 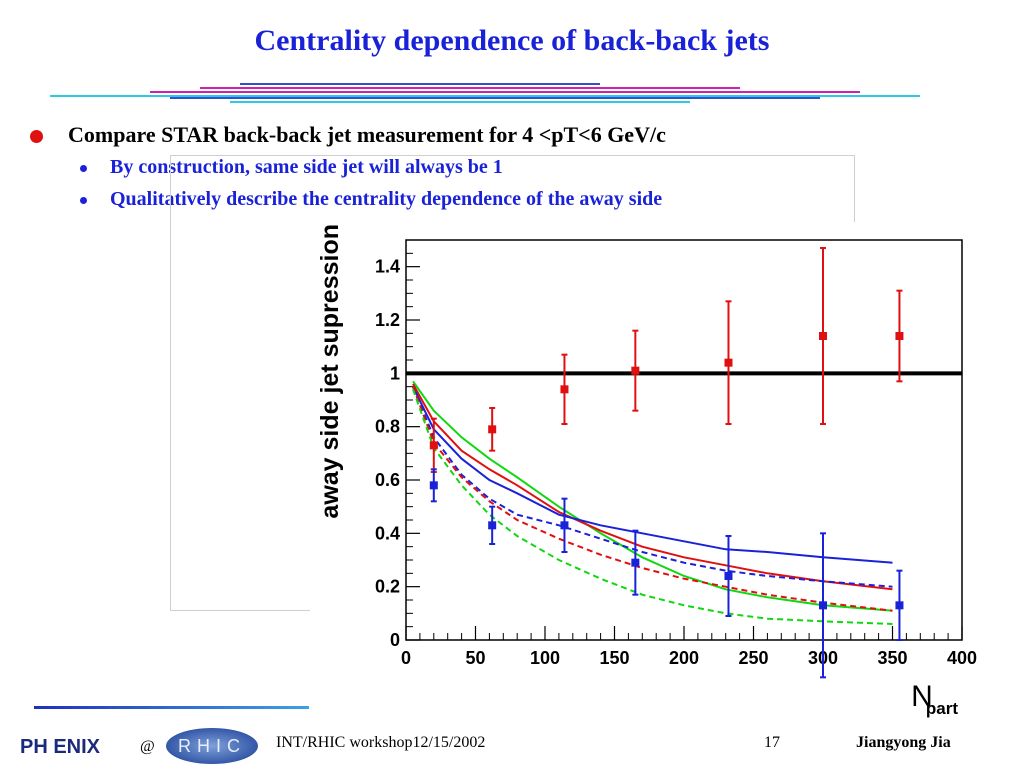 What do you see at coordinates (406, 658) in the screenshot?
I see `x-tick-label: 0` at bounding box center [406, 658].